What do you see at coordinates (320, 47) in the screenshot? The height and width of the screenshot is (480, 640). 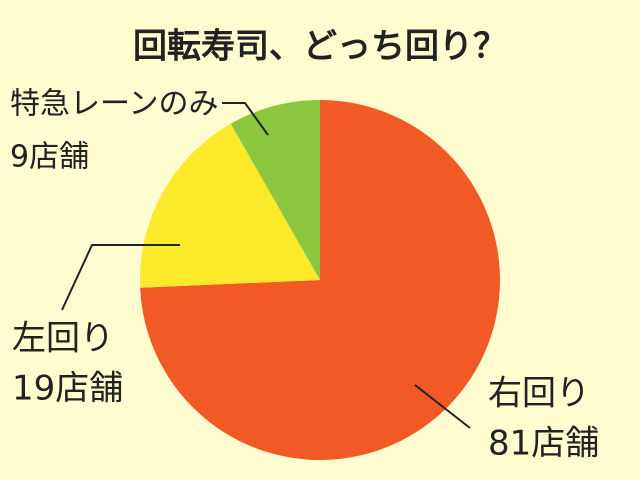 I see `chart-title: 回転寿司、どっち回り？` at bounding box center [320, 47].